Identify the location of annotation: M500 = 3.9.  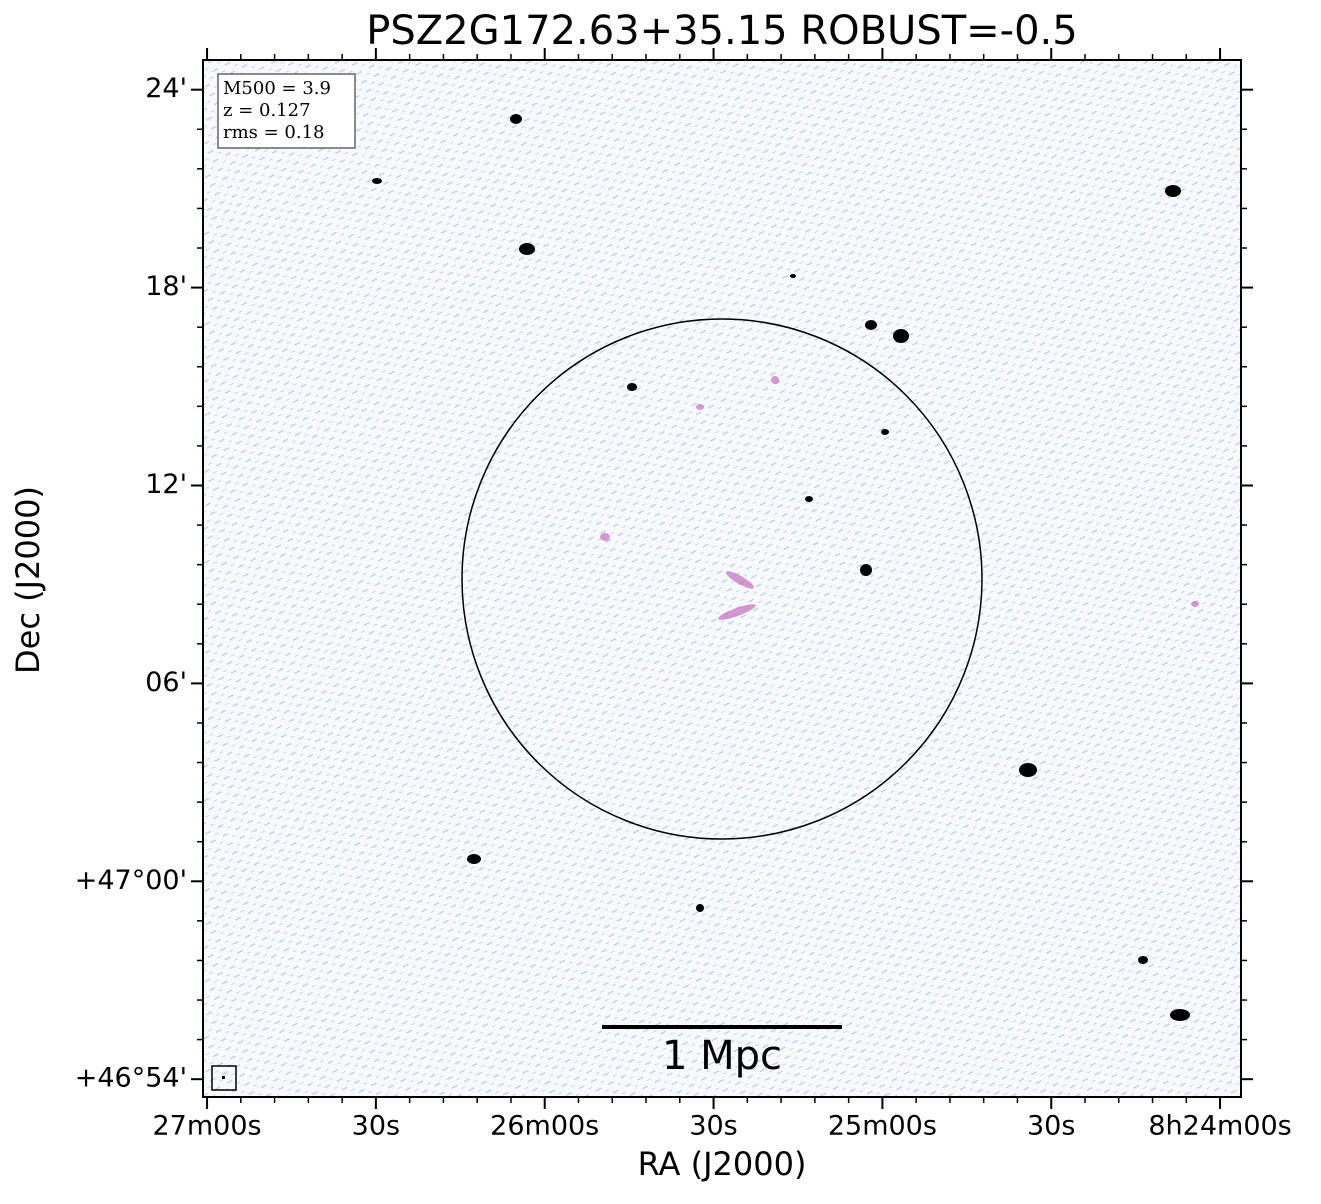
(277, 88).